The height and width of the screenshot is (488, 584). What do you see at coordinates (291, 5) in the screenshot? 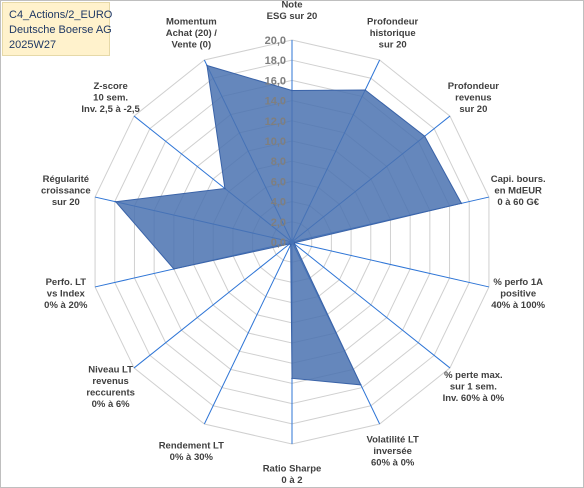
I see `axis-label-line: Note` at bounding box center [291, 5].